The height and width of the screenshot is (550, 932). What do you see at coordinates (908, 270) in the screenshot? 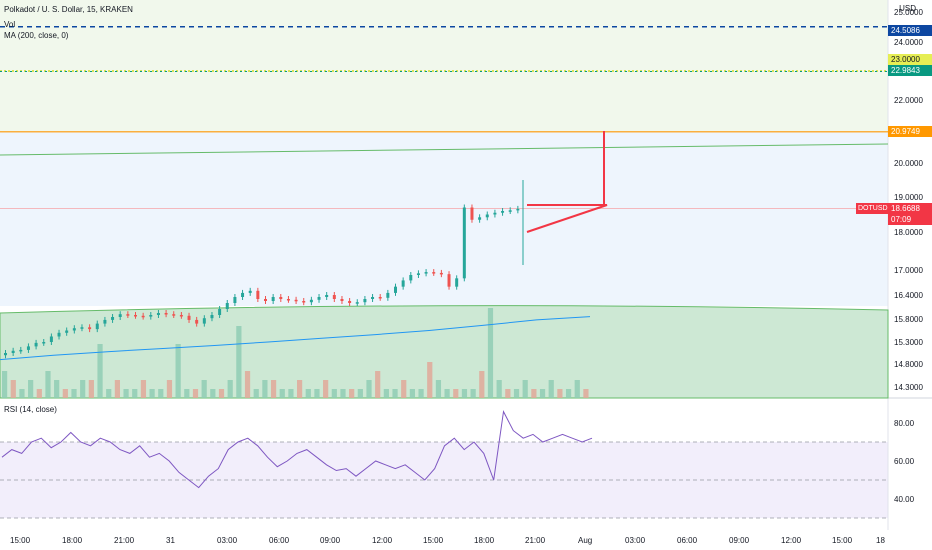
I see `price-axis-tick: 17.0000` at bounding box center [908, 270].